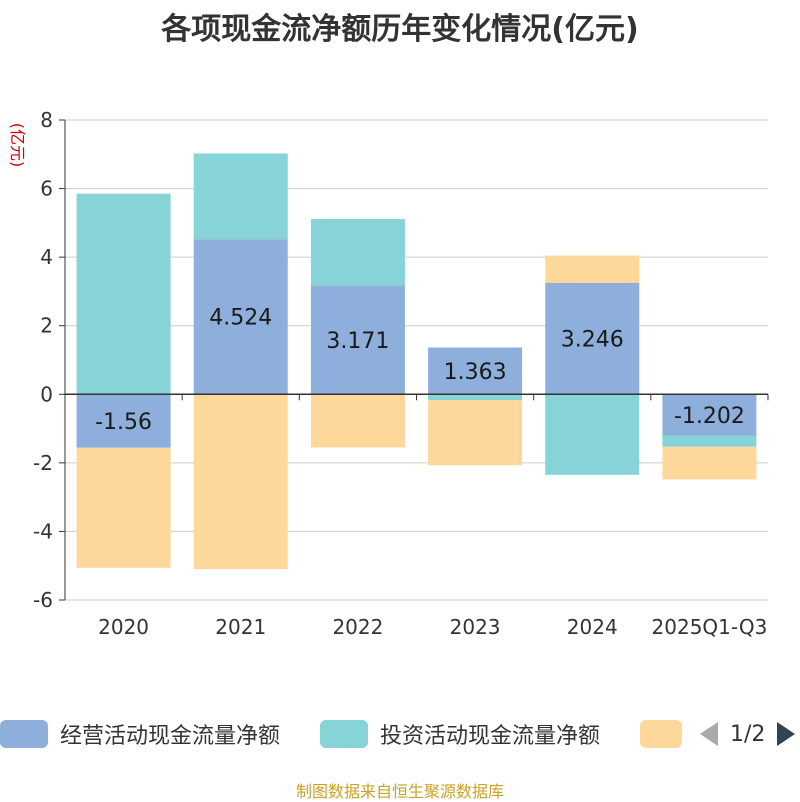  I want to click on pager-prev-icon, so click(709, 734).